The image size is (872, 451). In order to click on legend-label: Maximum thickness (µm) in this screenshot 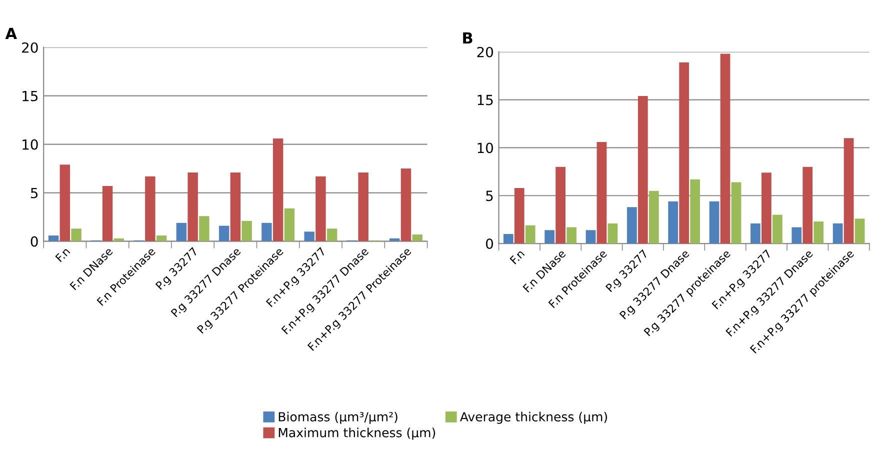, I will do `click(357, 434)`.